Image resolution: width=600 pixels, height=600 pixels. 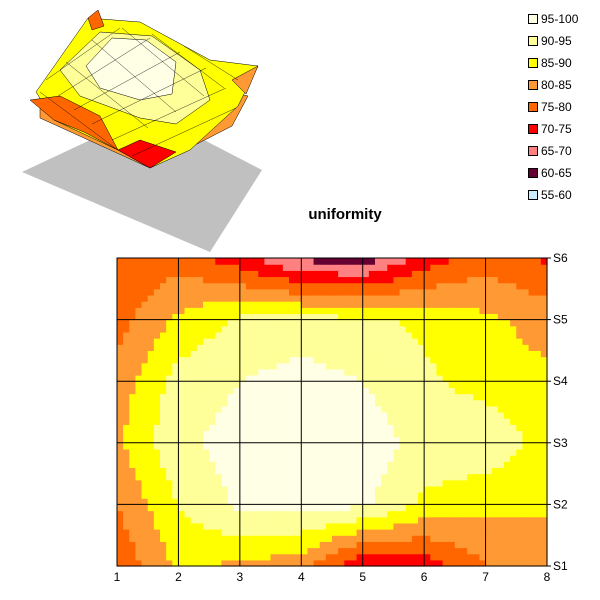 I want to click on legend-item: 55-60, so click(x=562, y=195).